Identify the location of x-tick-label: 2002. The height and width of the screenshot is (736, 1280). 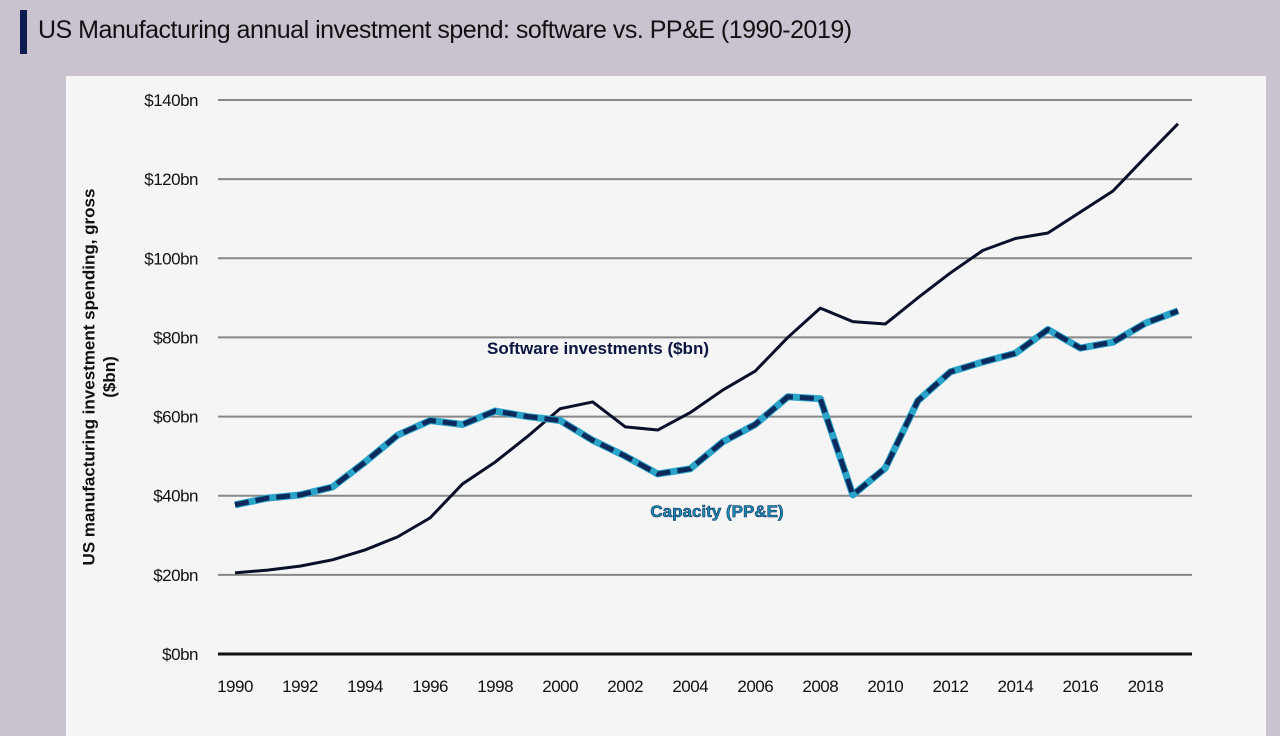
(625, 686).